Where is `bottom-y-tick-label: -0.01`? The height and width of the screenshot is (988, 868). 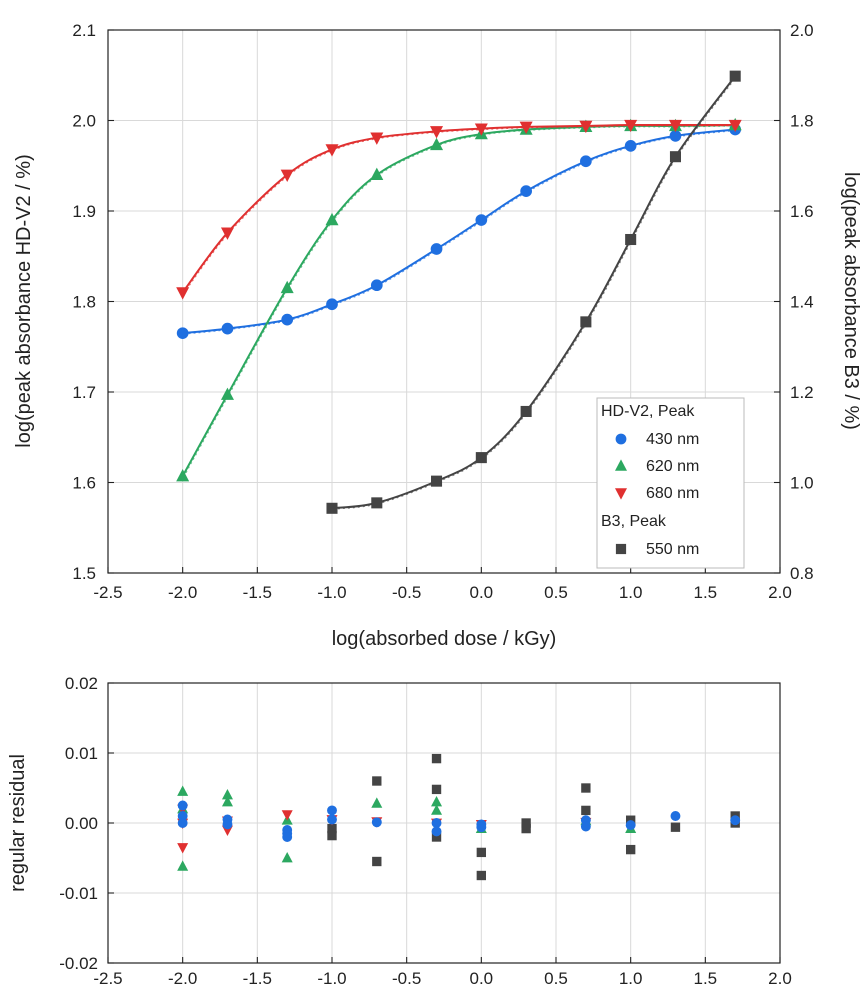 bottom-y-tick-label: -0.01 is located at coordinates (78, 893).